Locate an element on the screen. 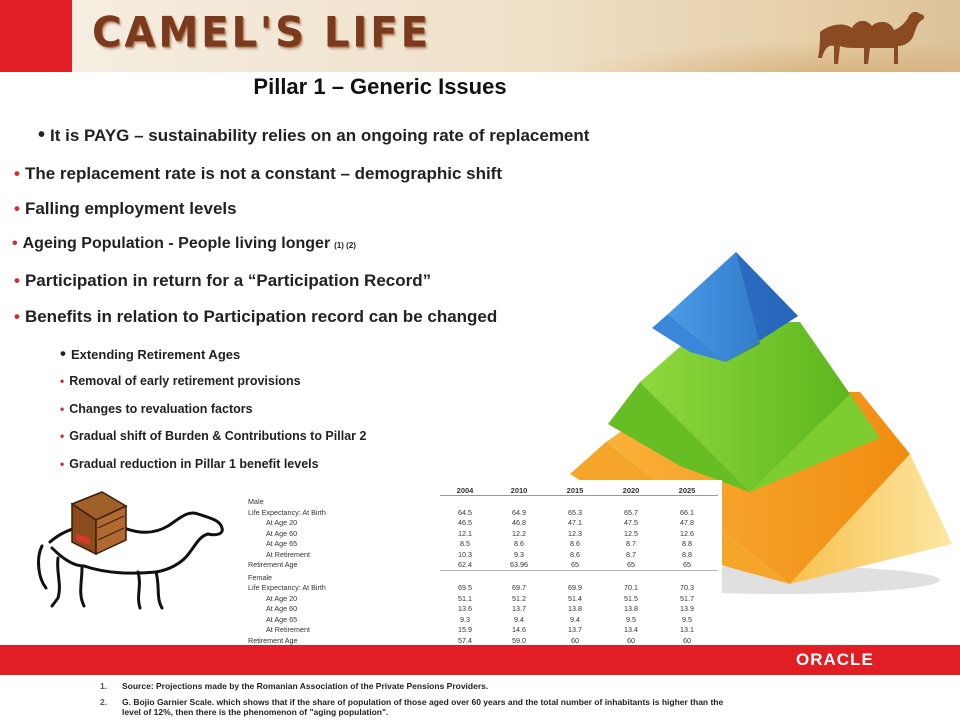 The width and height of the screenshot is (960, 720). table-cell: 15.9 is located at coordinates (465, 629).